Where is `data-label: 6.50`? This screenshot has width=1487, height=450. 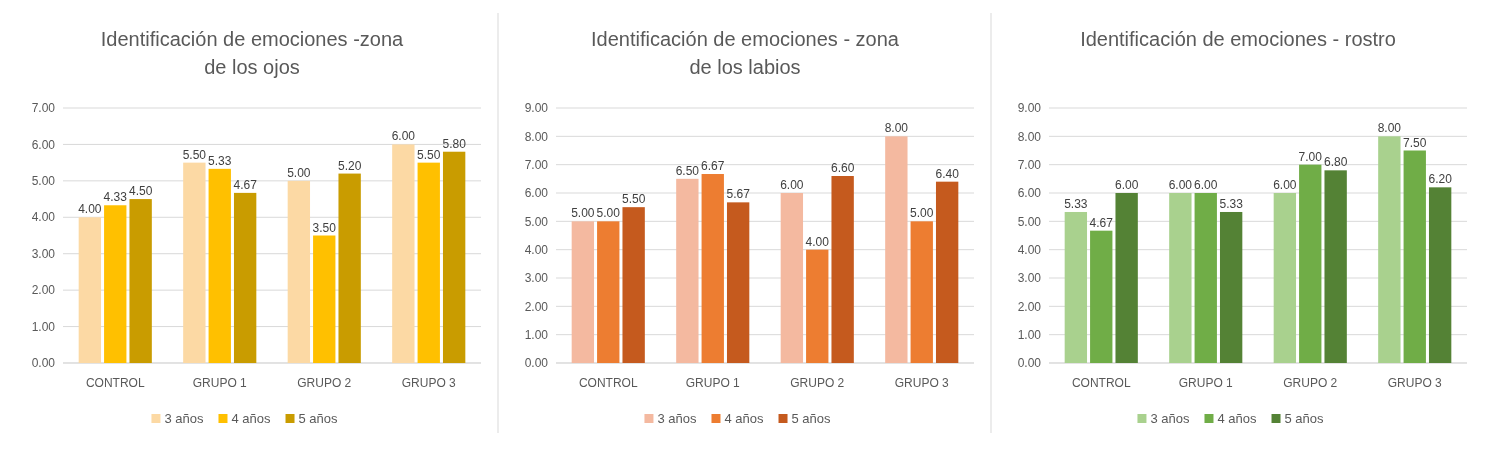
data-label: 6.50 is located at coordinates (687, 170).